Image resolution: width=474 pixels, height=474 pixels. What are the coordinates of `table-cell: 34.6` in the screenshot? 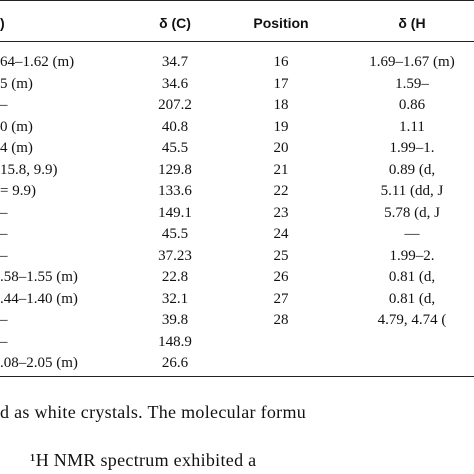 It's located at (175, 83).